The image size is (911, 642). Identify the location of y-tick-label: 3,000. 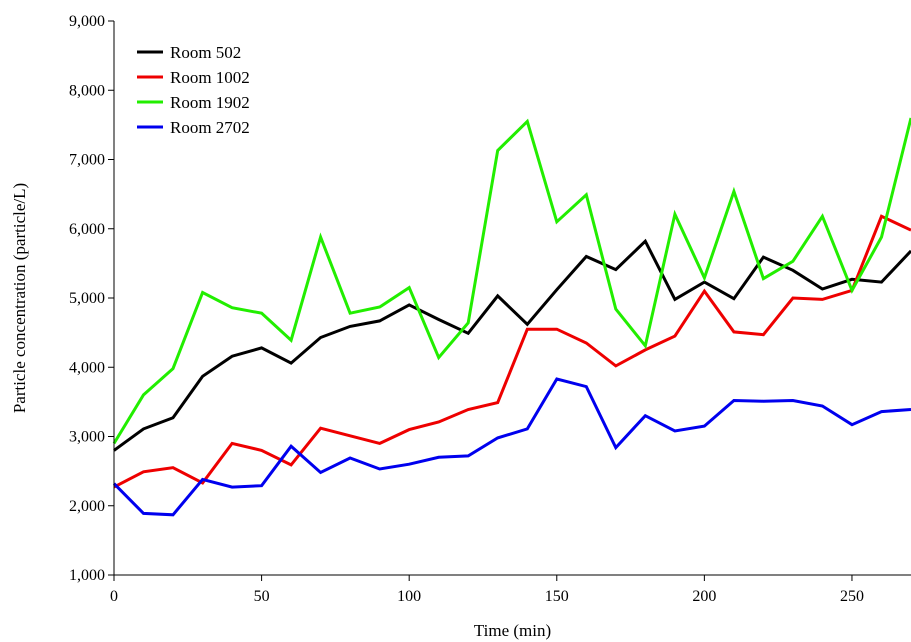
(87, 437).